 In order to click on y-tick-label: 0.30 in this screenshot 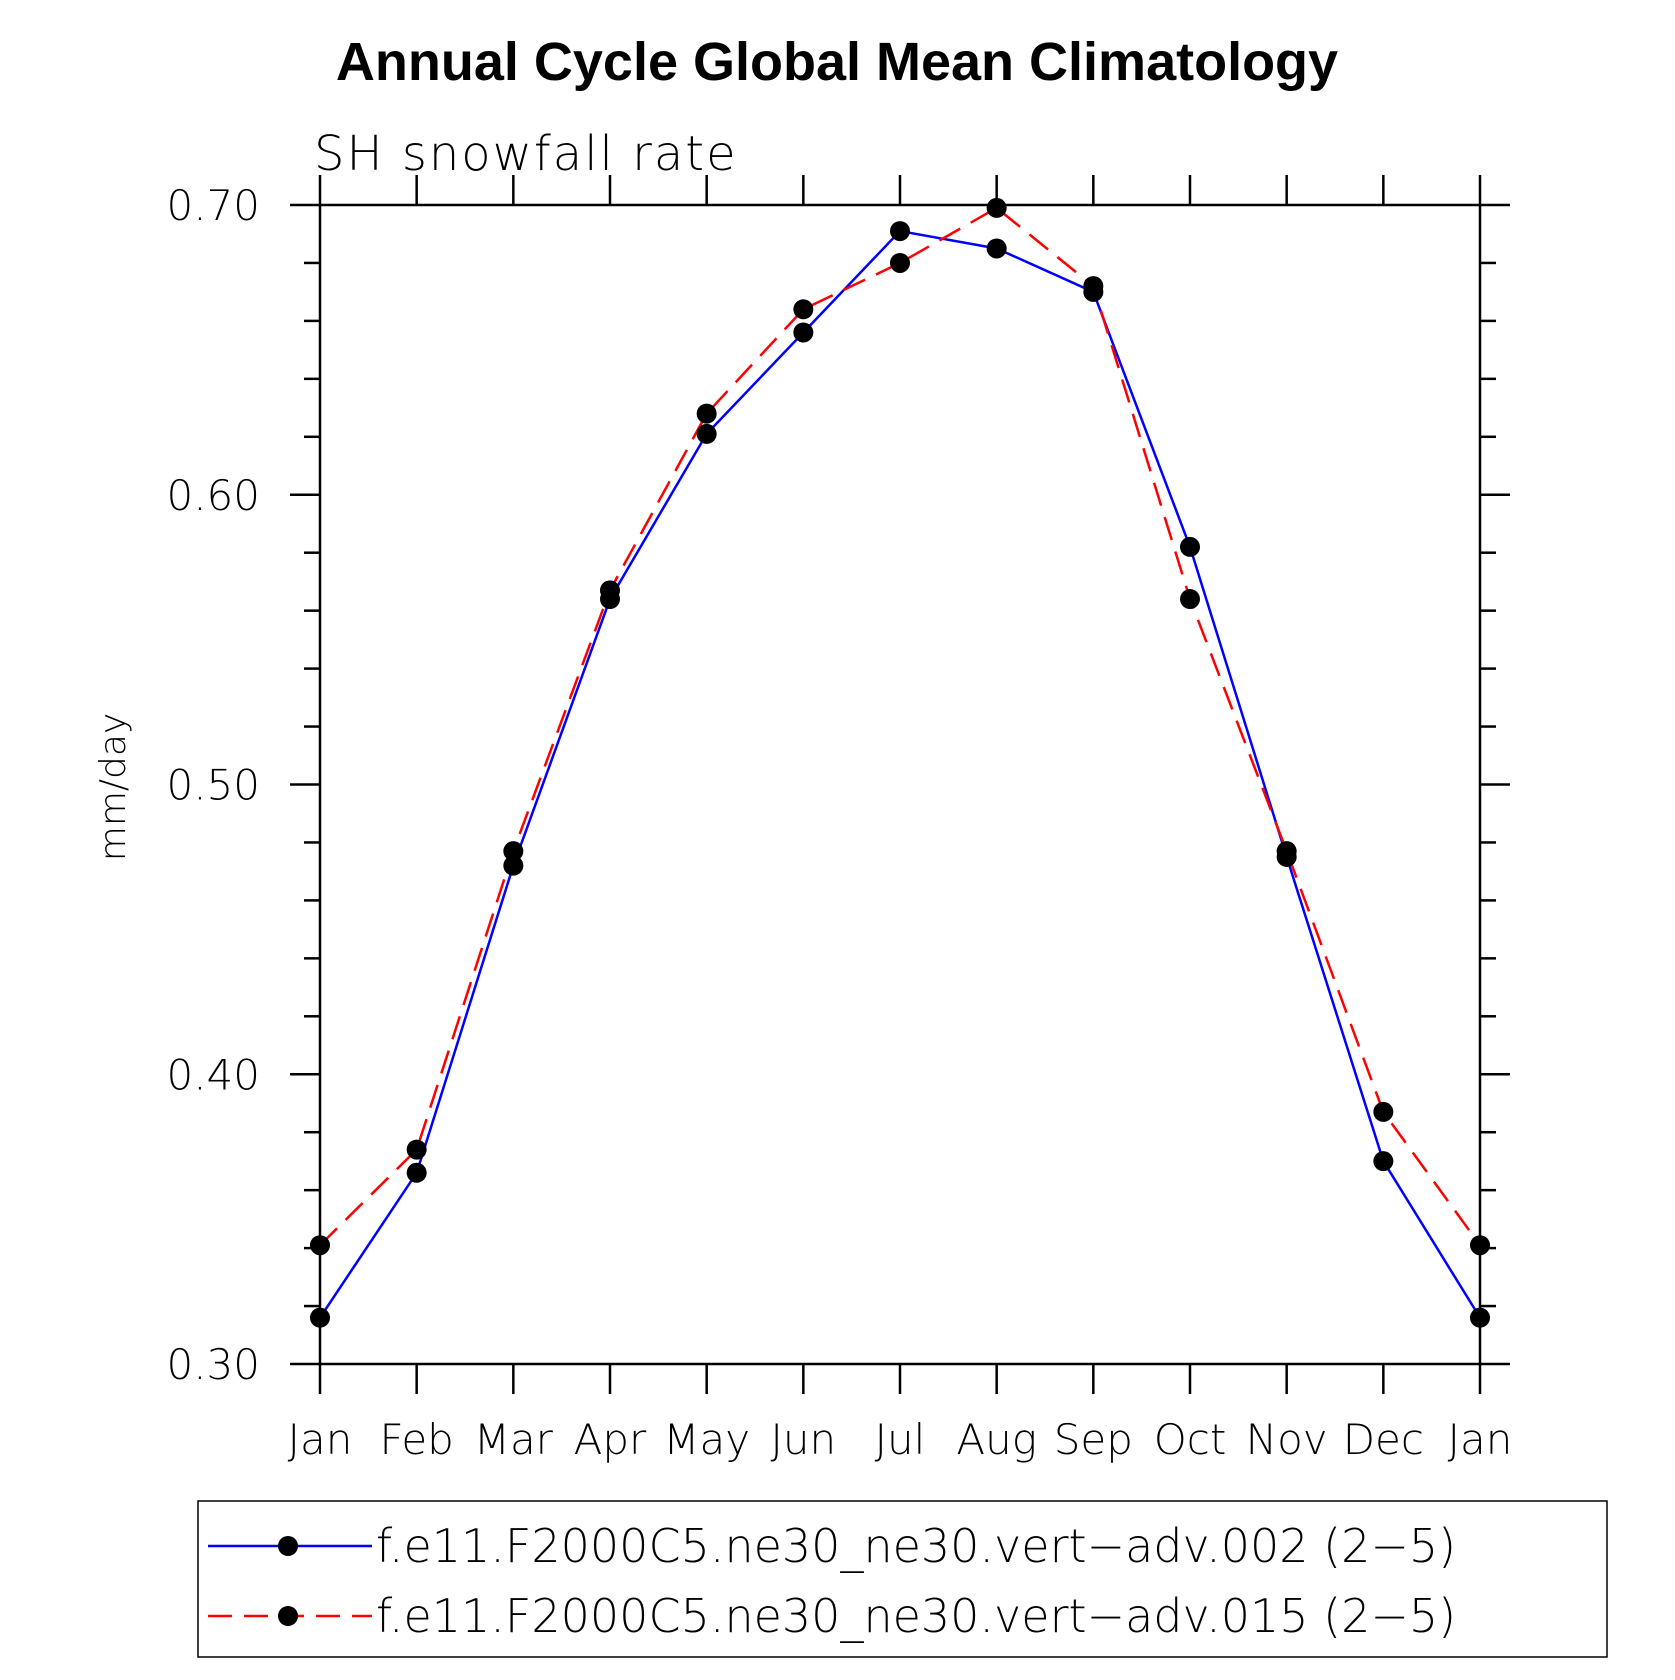, I will do `click(213, 1364)`.